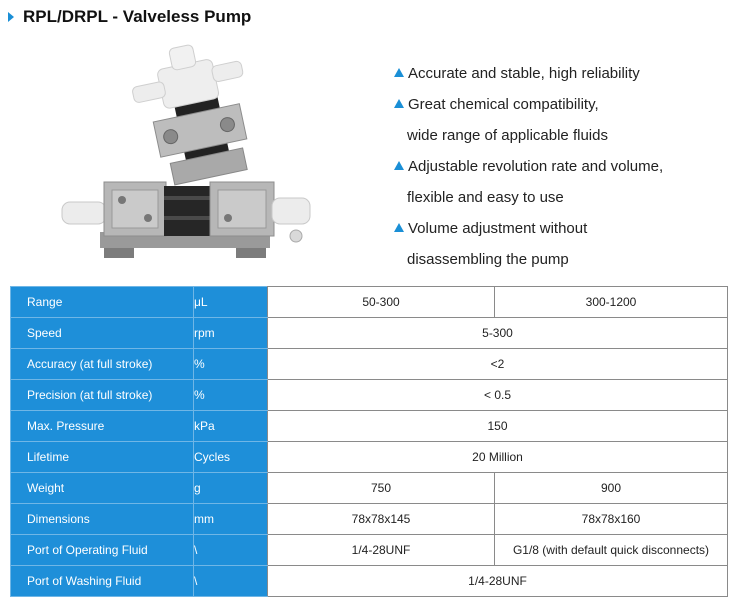  I want to click on feature-text-continued: disassembling the pump, so click(488, 259).